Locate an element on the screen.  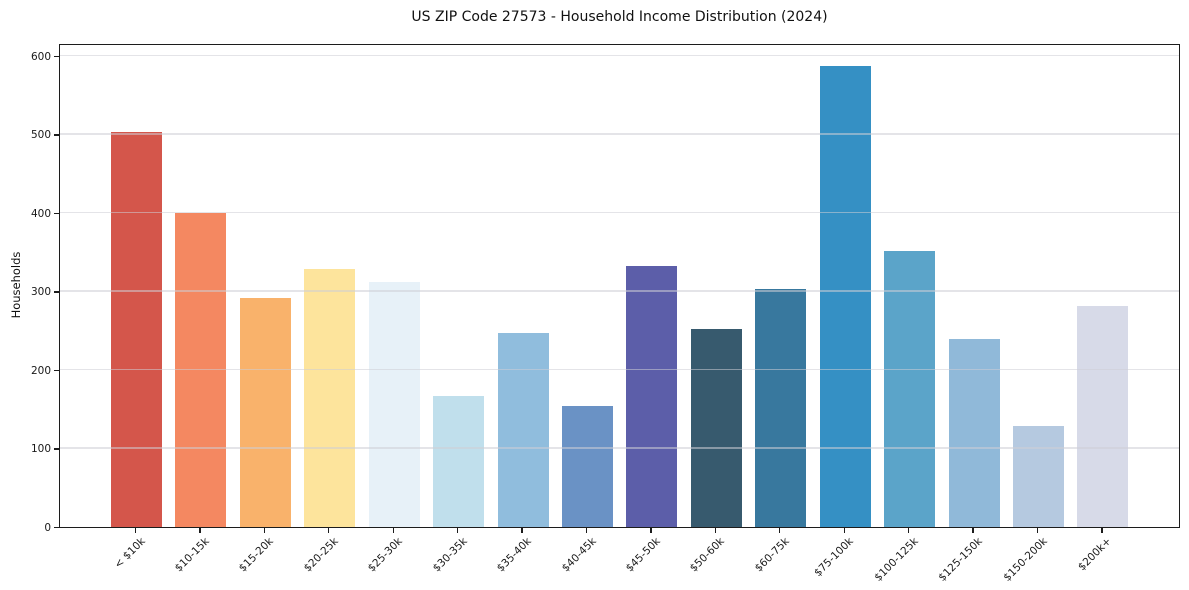
x-tick-label: $100-125k is located at coordinates (896, 559).